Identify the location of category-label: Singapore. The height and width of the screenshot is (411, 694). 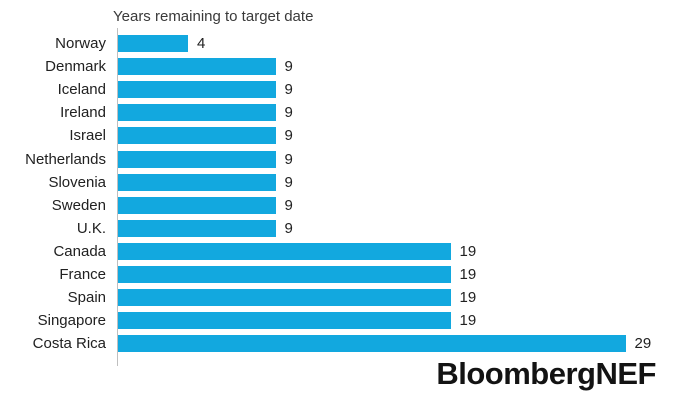
(71, 321).